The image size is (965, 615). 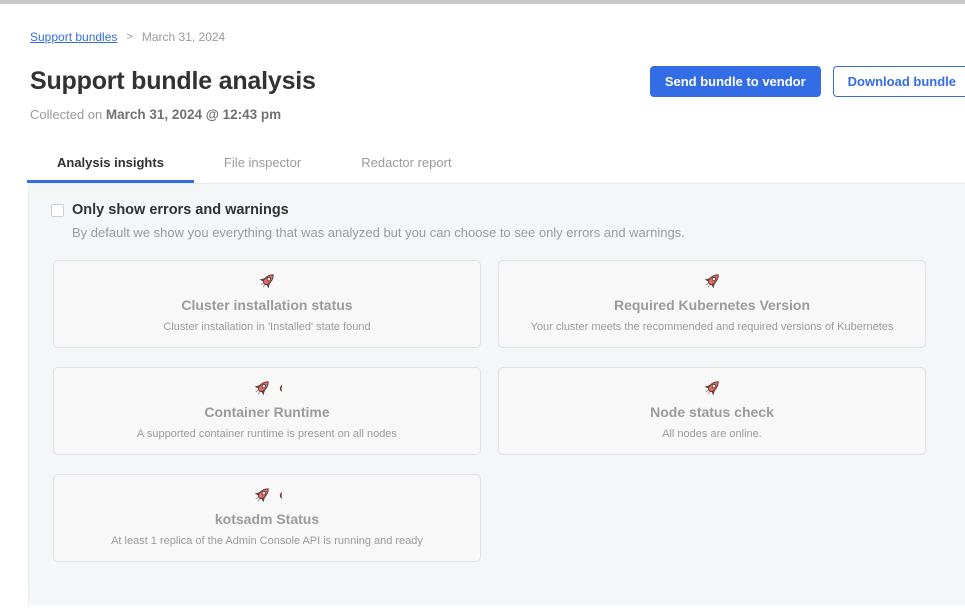 I want to click on header-actions: Send bundle to vendor Download bundle, so click(x=807, y=81).